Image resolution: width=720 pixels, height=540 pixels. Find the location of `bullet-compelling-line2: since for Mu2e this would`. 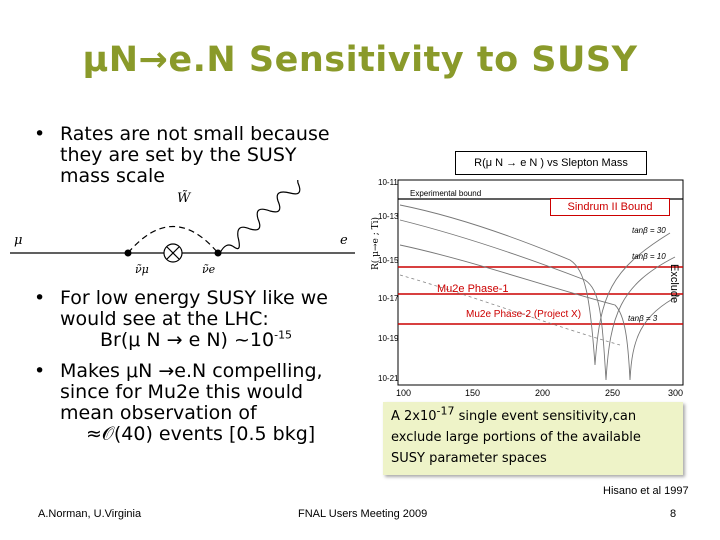

bullet-compelling-line2: since for Mu2e this would is located at coordinates (182, 392).